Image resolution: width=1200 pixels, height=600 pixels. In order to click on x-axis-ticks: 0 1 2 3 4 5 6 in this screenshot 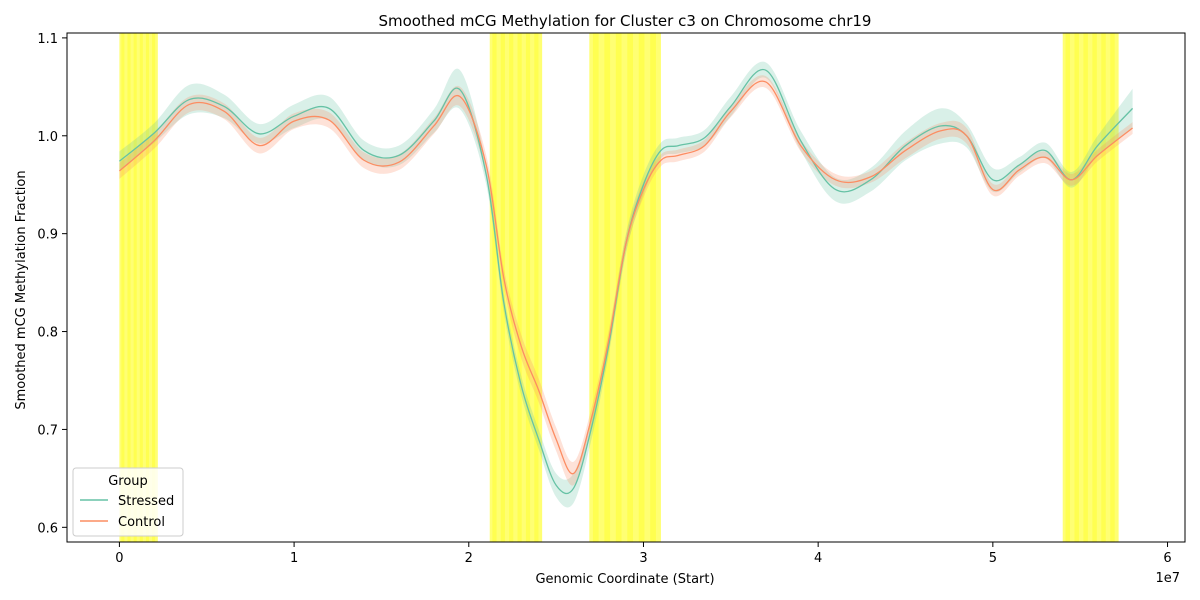, I will do `click(643, 554)`.